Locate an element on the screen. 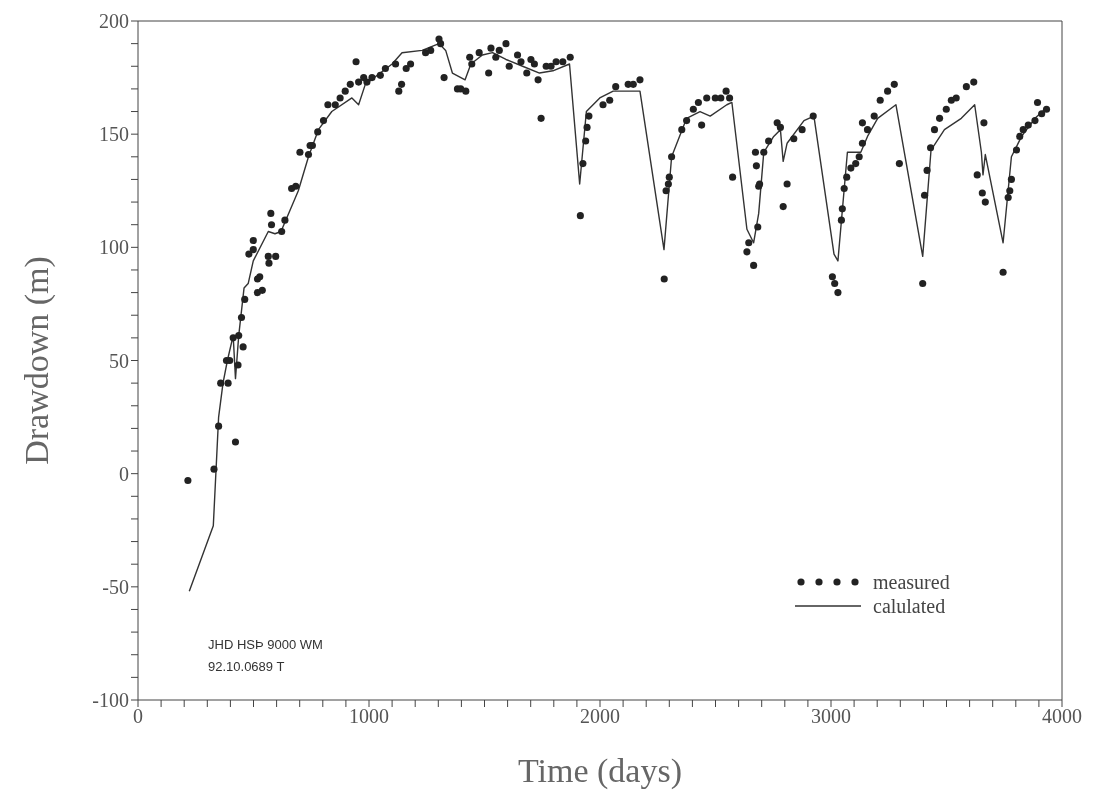 The height and width of the screenshot is (805, 1101). y-tick-label: -100 is located at coordinates (110, 700).